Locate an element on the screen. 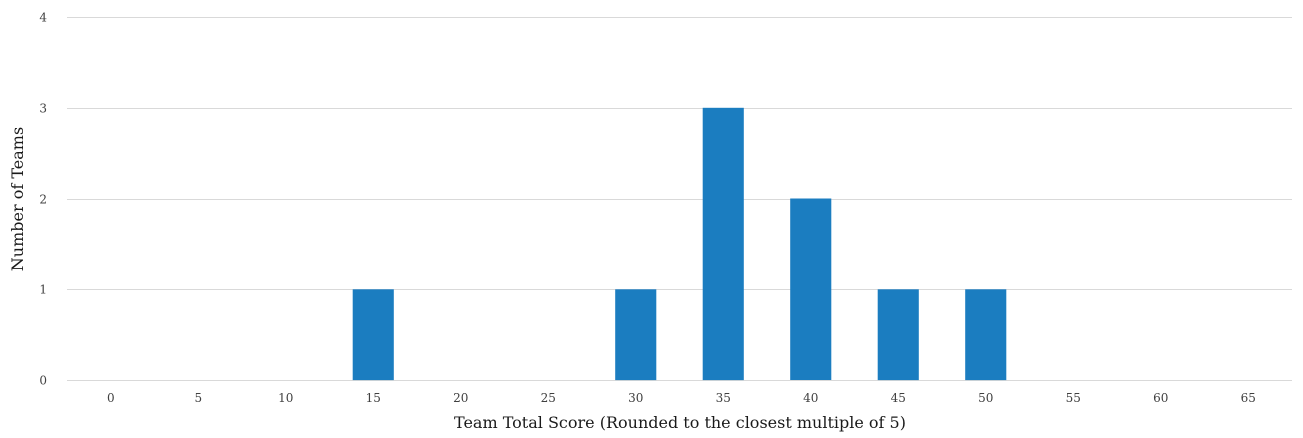  x-tick-label: 0 is located at coordinates (111, 398).